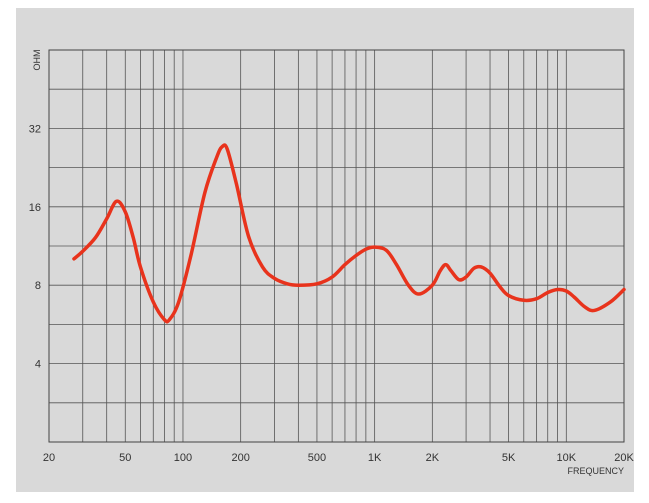 This screenshot has height=503, width=649. I want to click on y-tick-label: 8, so click(38, 286).